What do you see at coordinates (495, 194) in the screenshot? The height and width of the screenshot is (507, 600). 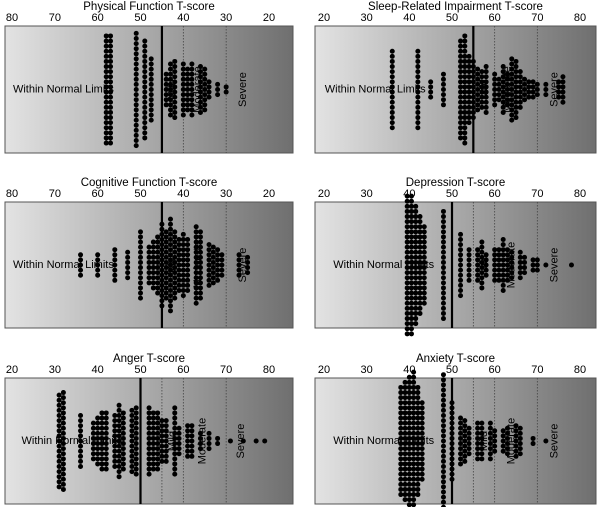 I see `tick-label: 60` at bounding box center [495, 194].